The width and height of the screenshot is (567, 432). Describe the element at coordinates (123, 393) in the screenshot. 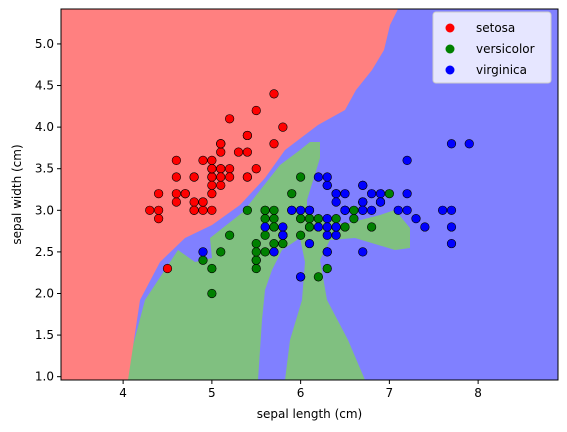

I see `x-tick-label: 4` at that location.